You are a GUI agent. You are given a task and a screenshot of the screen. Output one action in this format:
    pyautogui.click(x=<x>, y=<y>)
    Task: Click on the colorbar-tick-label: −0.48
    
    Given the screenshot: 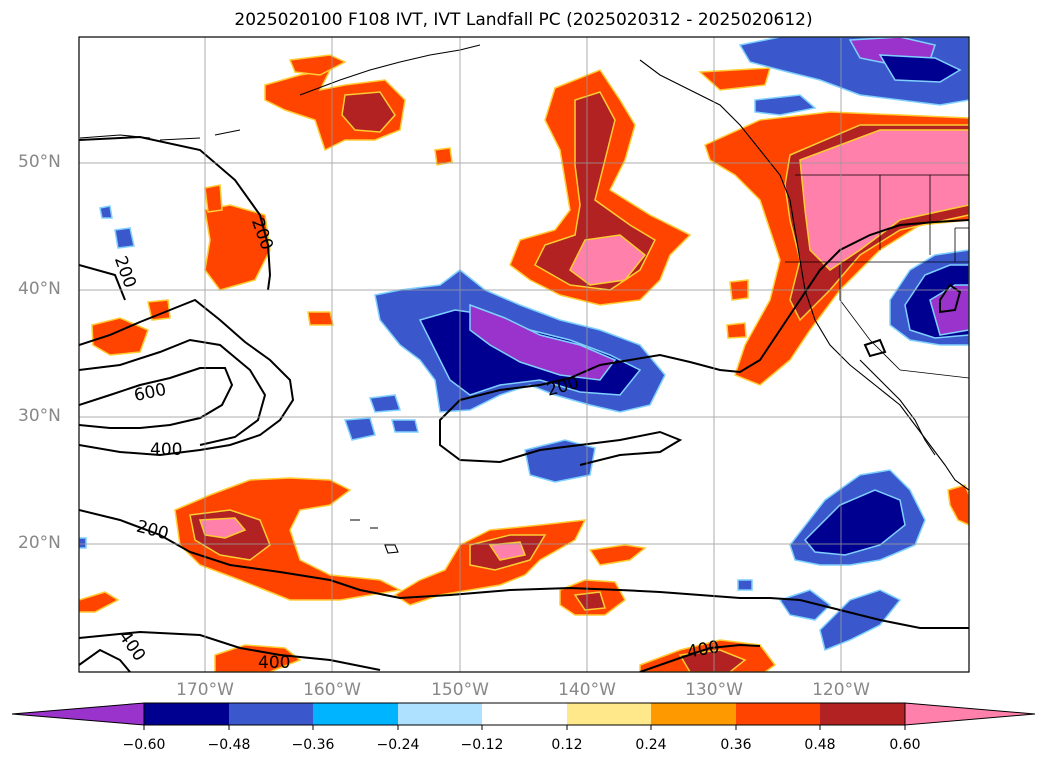 What is the action you would take?
    pyautogui.click(x=229, y=745)
    